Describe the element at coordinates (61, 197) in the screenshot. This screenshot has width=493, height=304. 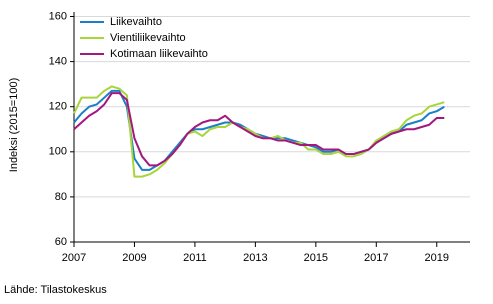
I see `y-tick-label: 80` at that location.